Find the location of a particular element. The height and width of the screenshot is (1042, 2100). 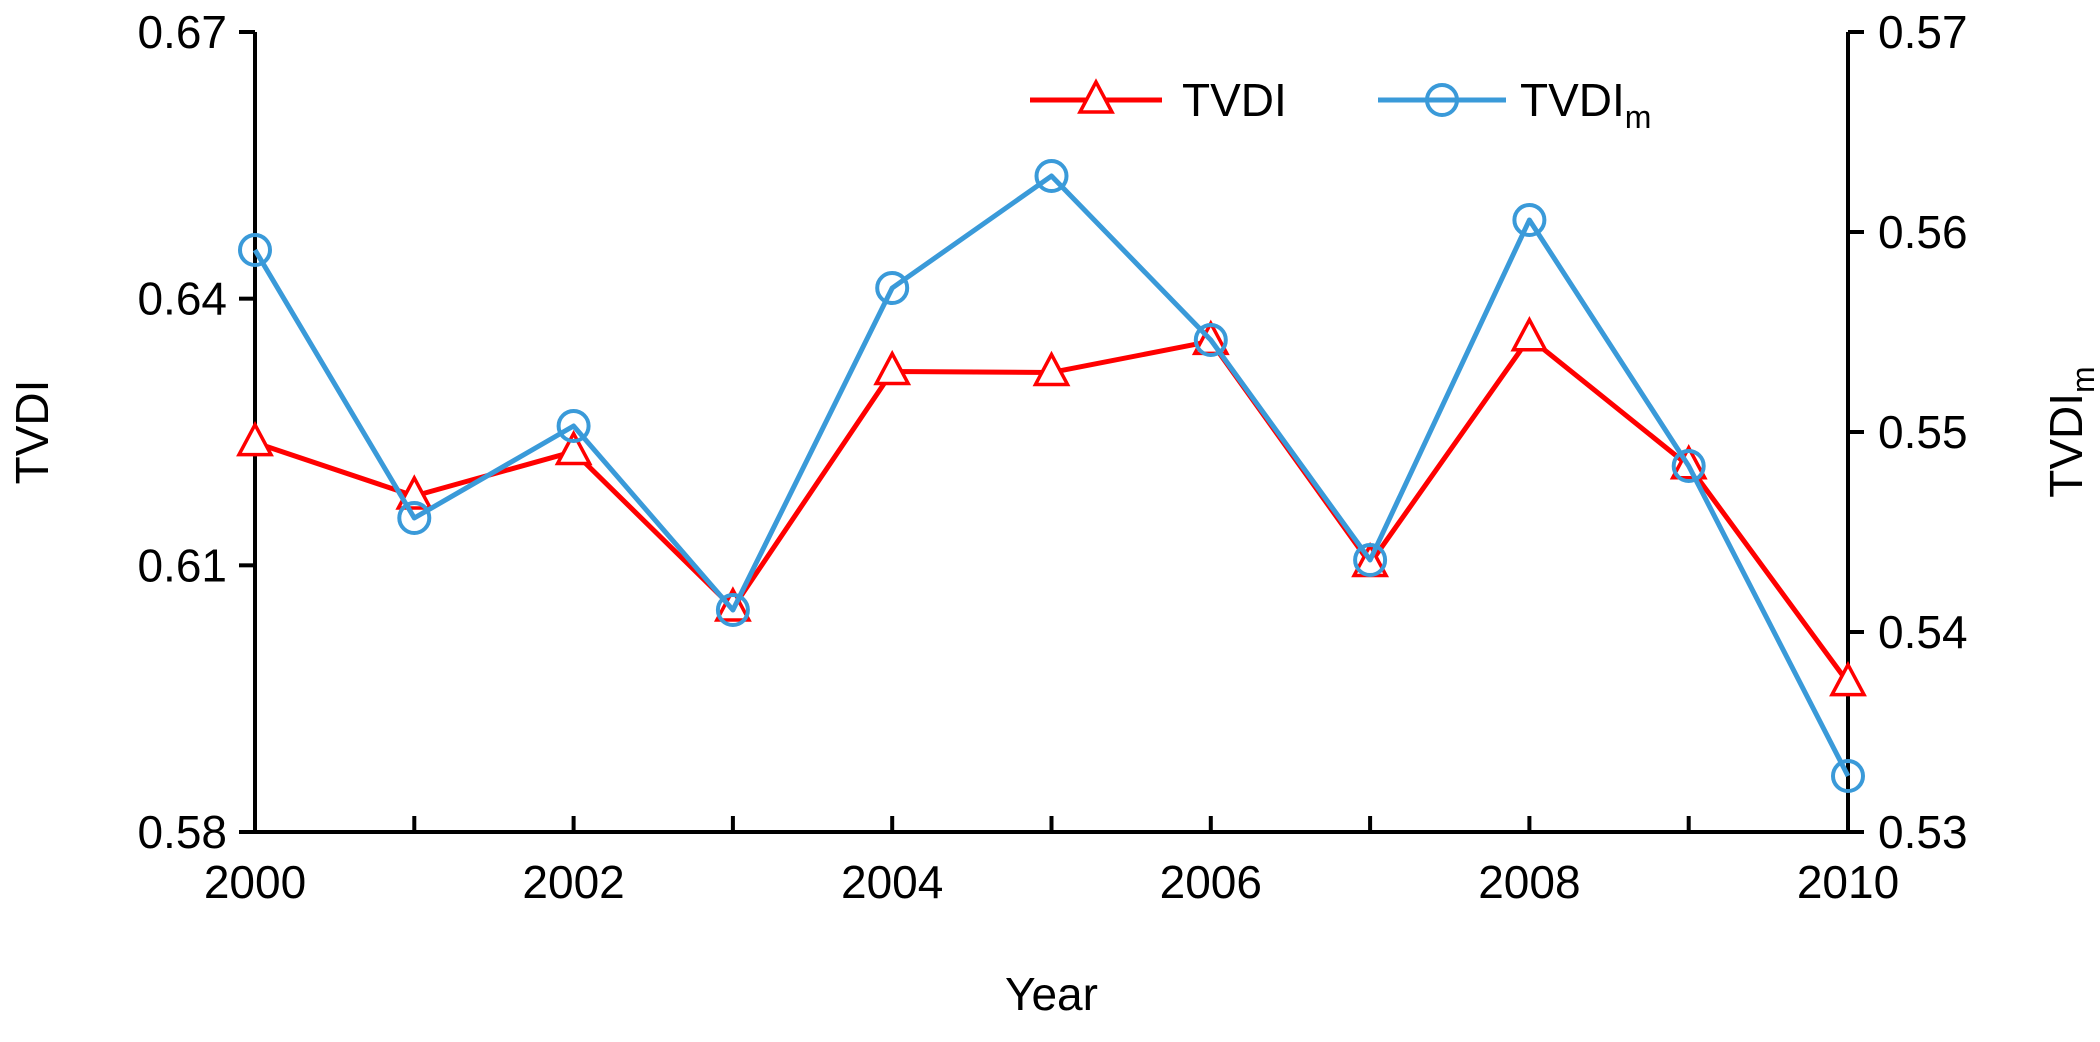

right-y-axis-title-base: TVDI is located at coordinates (2066, 445).